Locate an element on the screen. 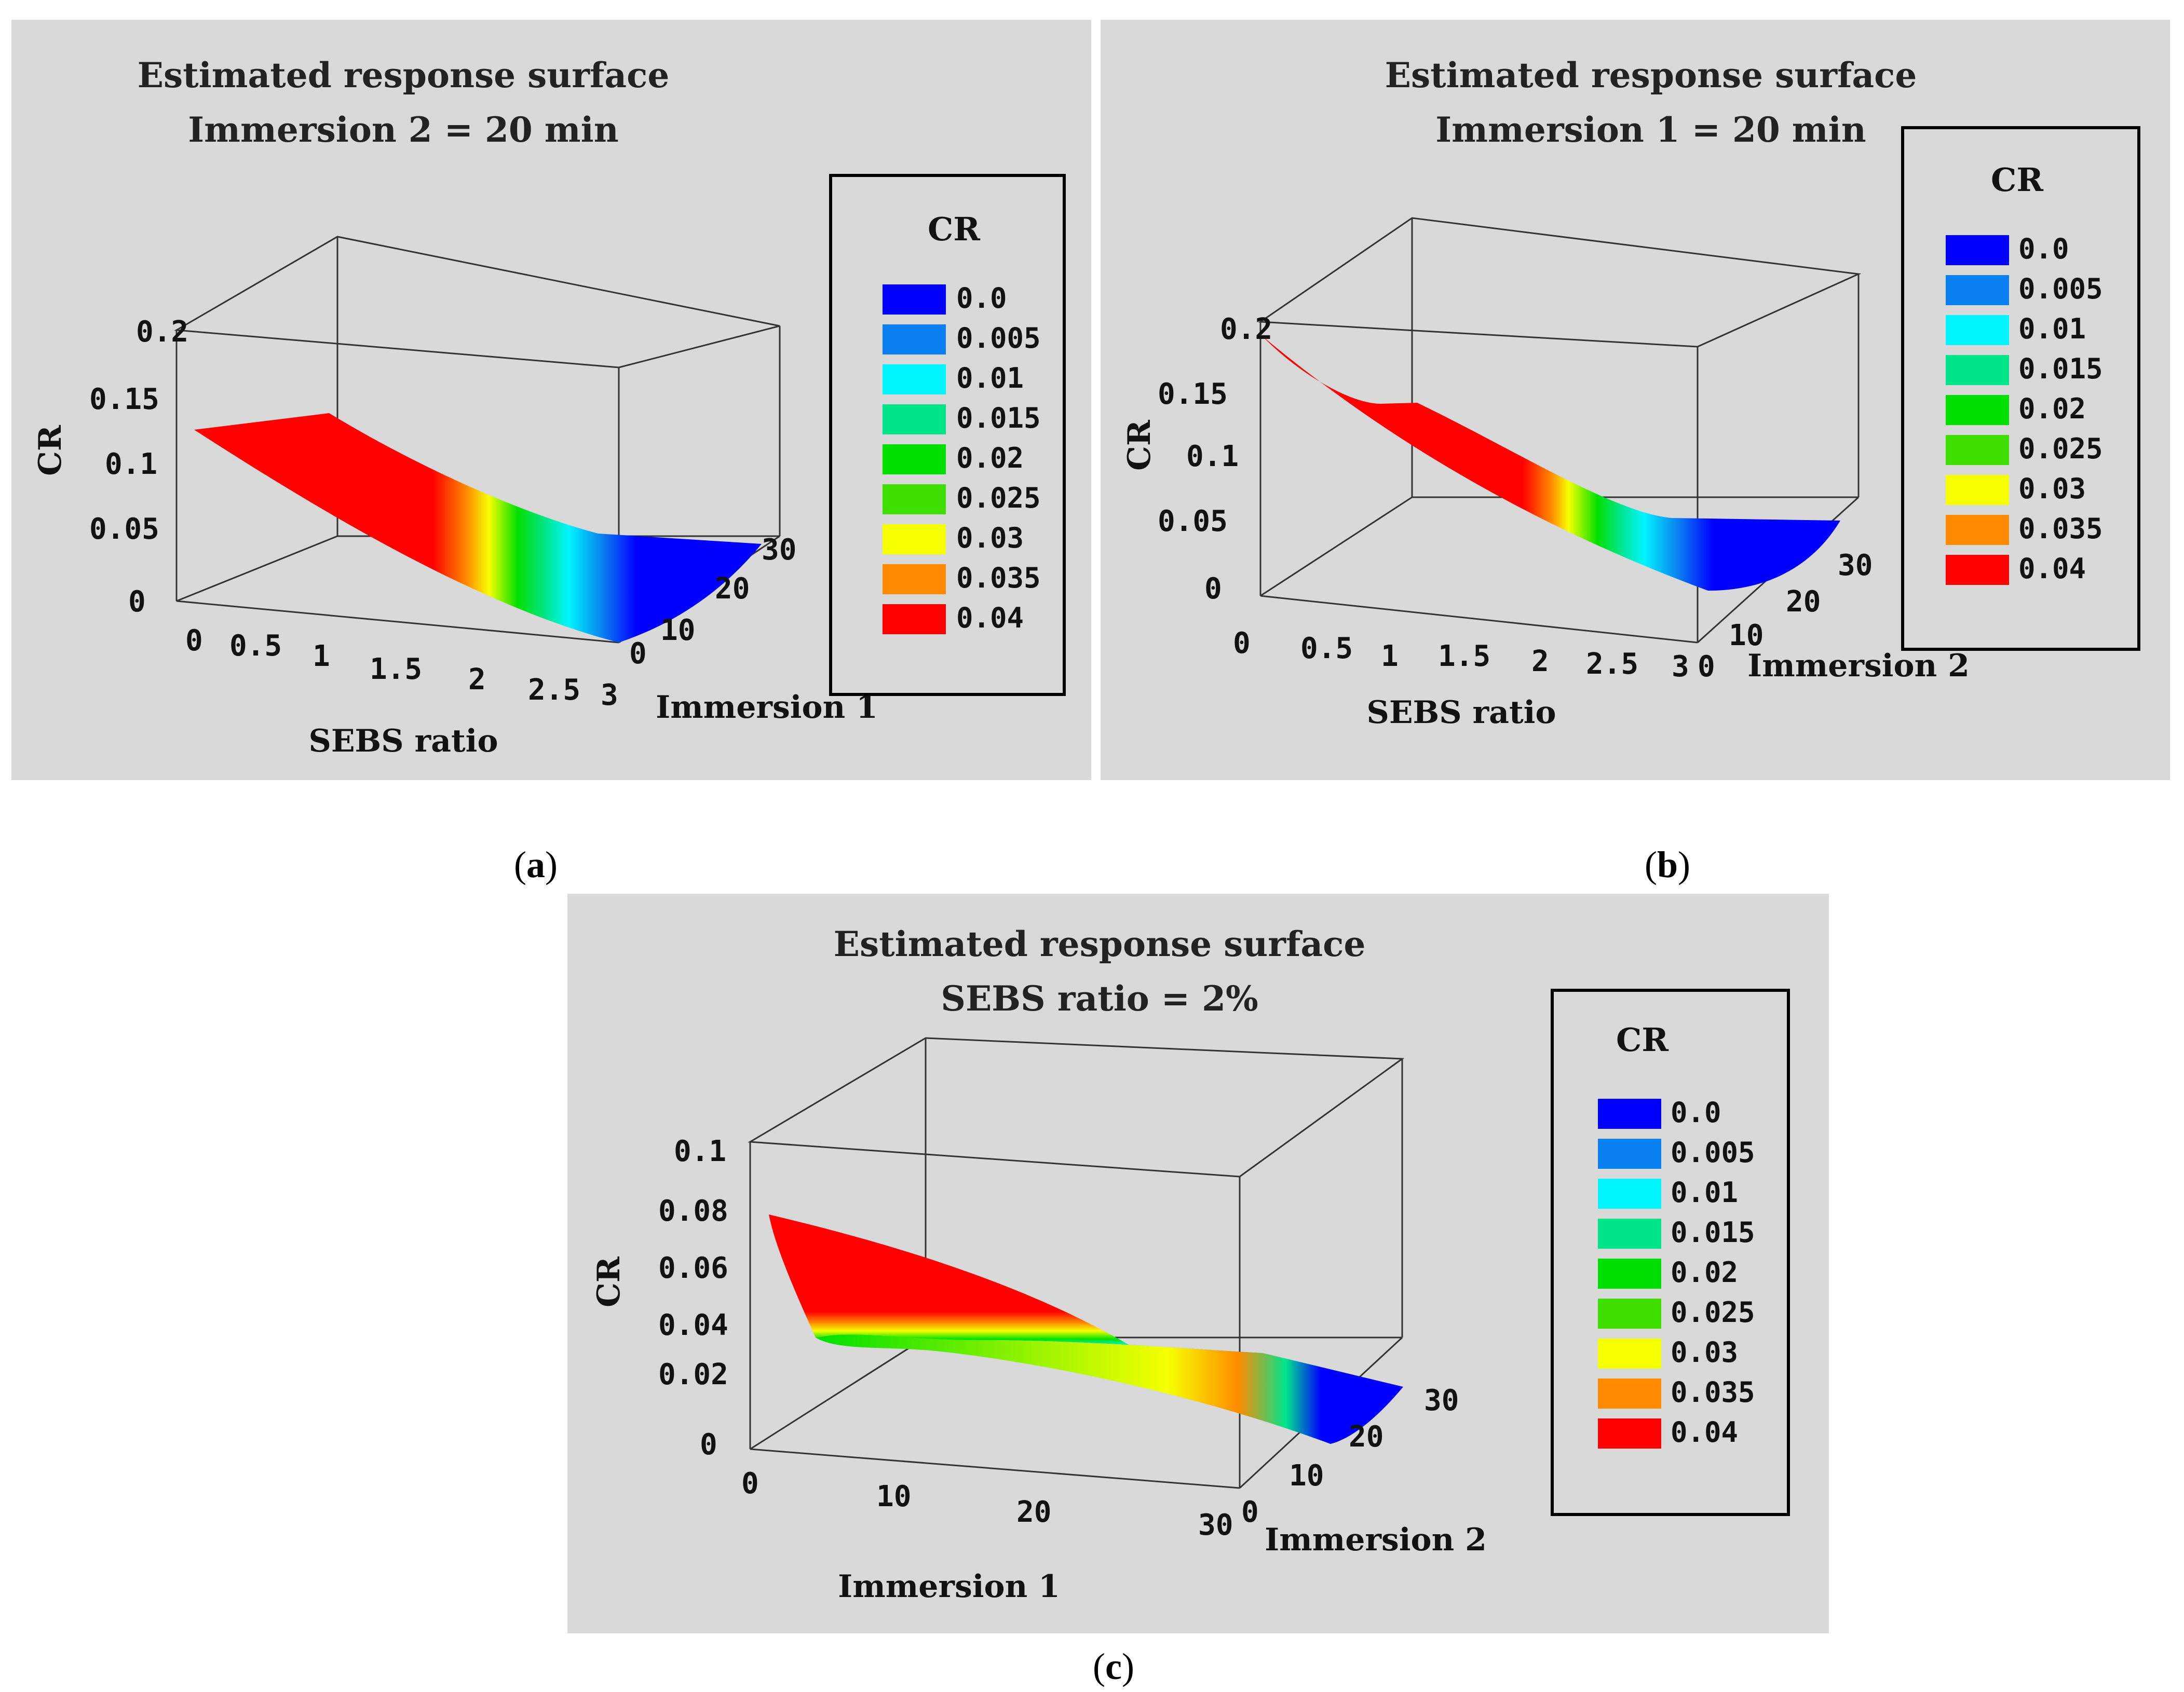 This screenshot has width=2184, height=1692. caption-b: (b) is located at coordinates (1668, 864).